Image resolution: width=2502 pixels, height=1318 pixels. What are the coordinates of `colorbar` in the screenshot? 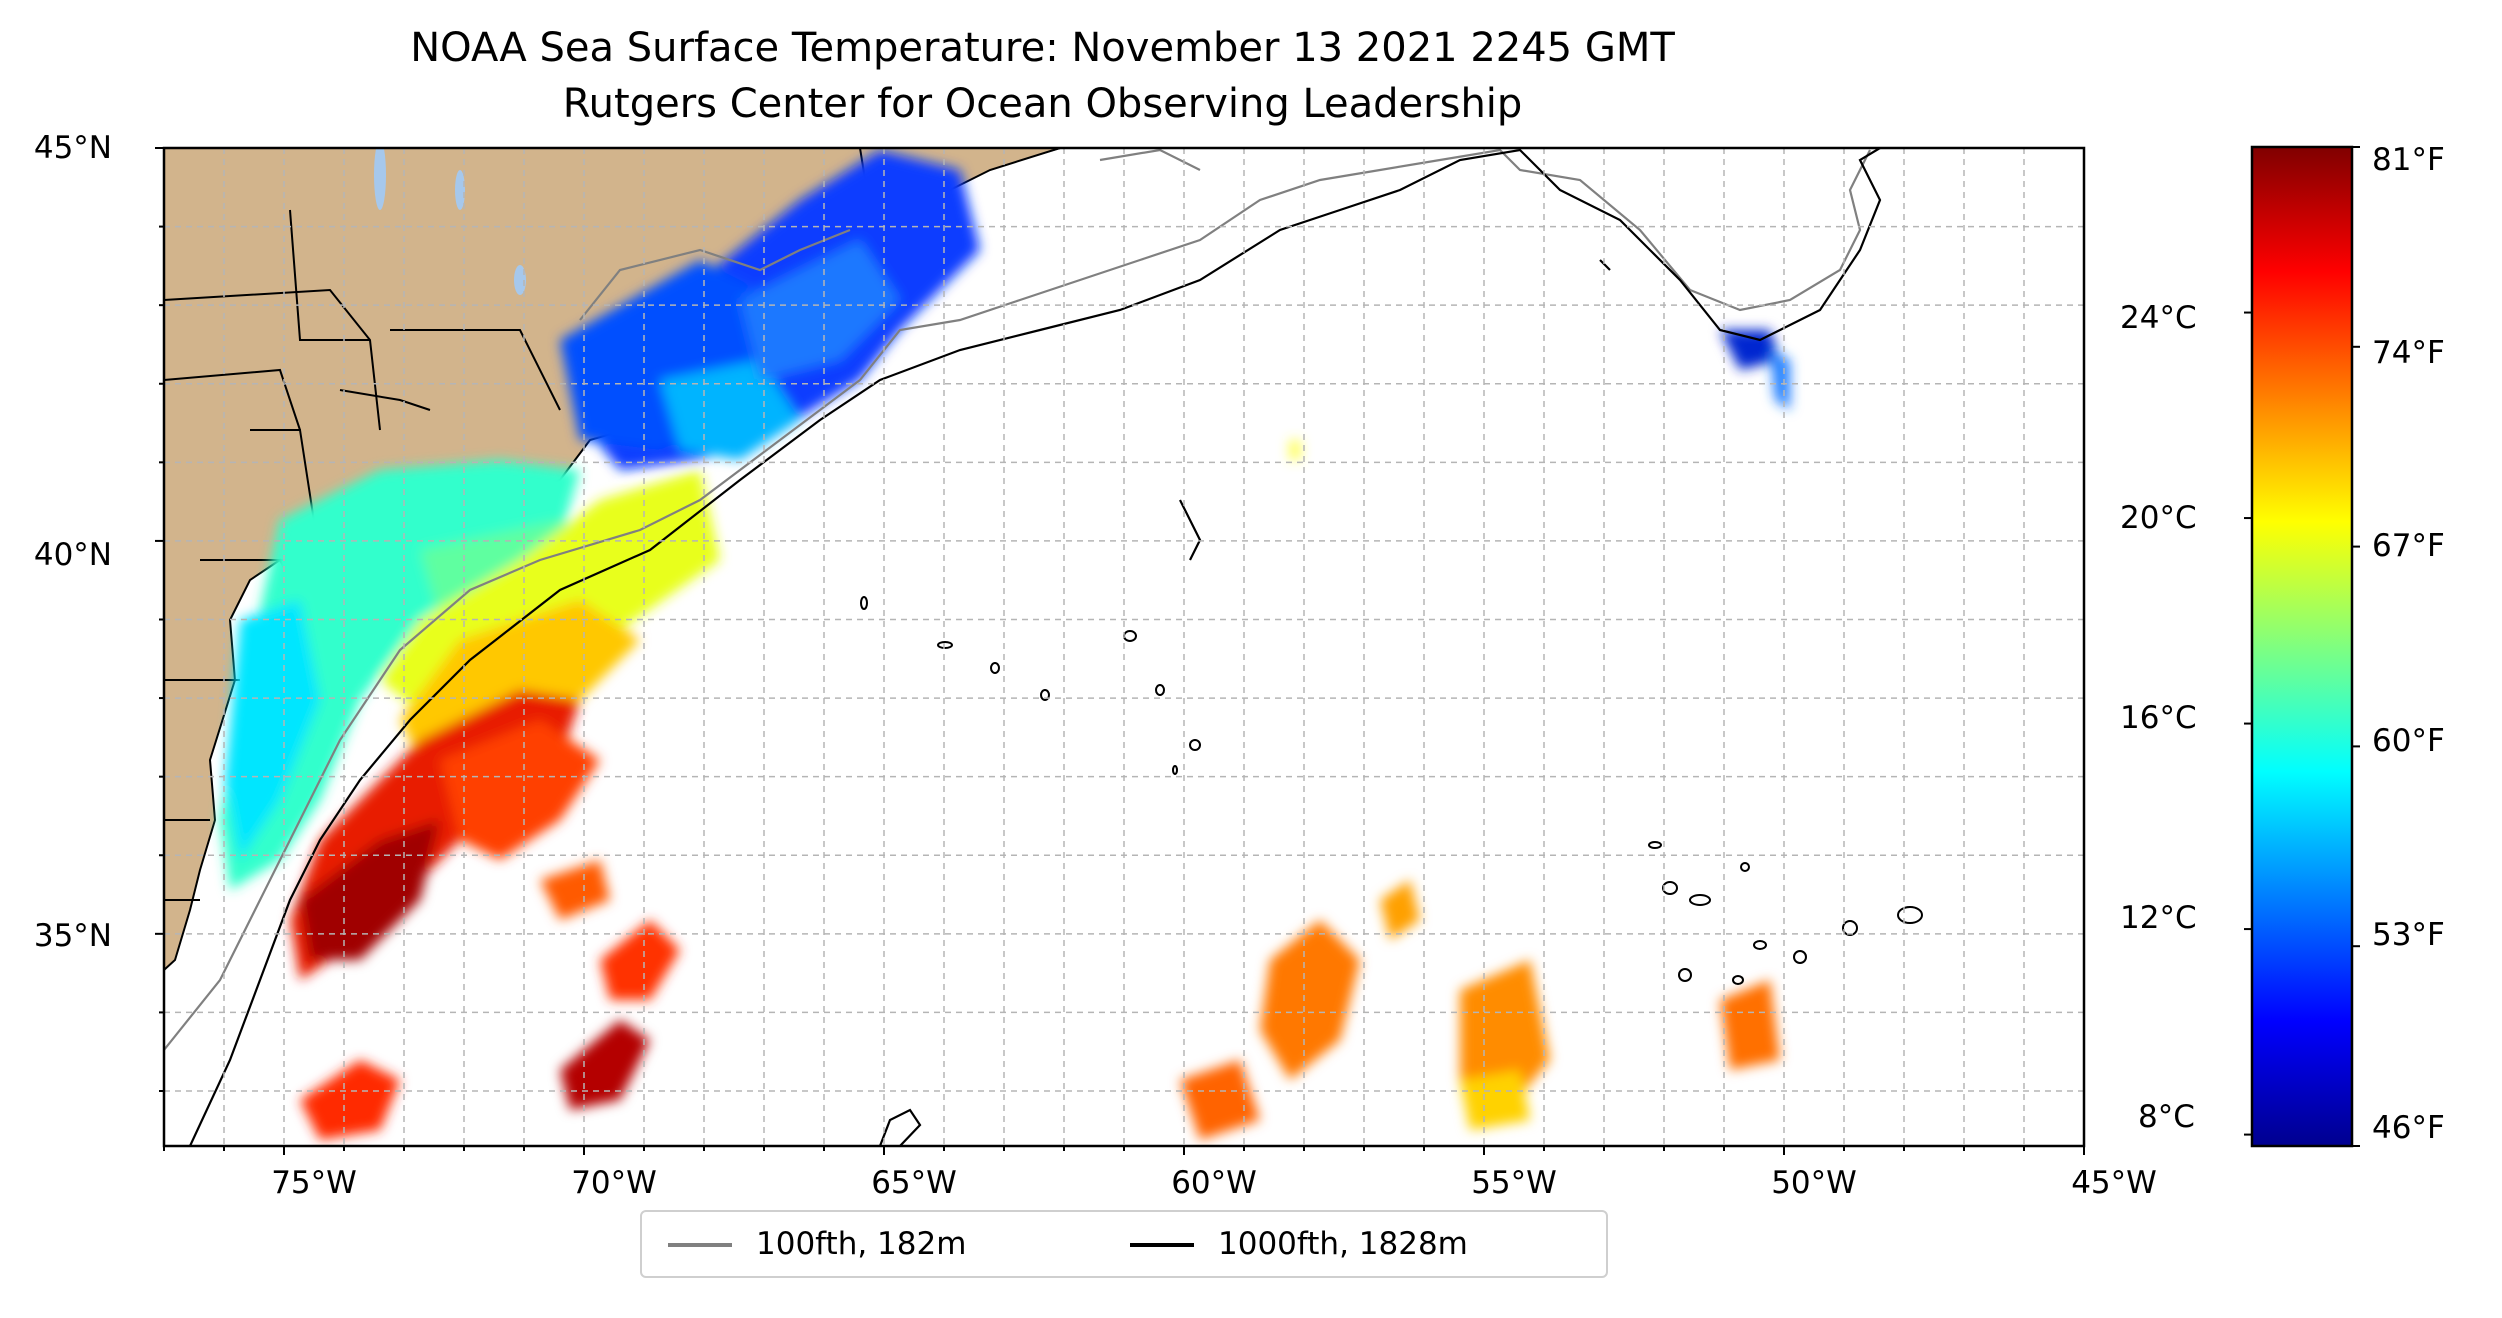 It's located at (2302, 646).